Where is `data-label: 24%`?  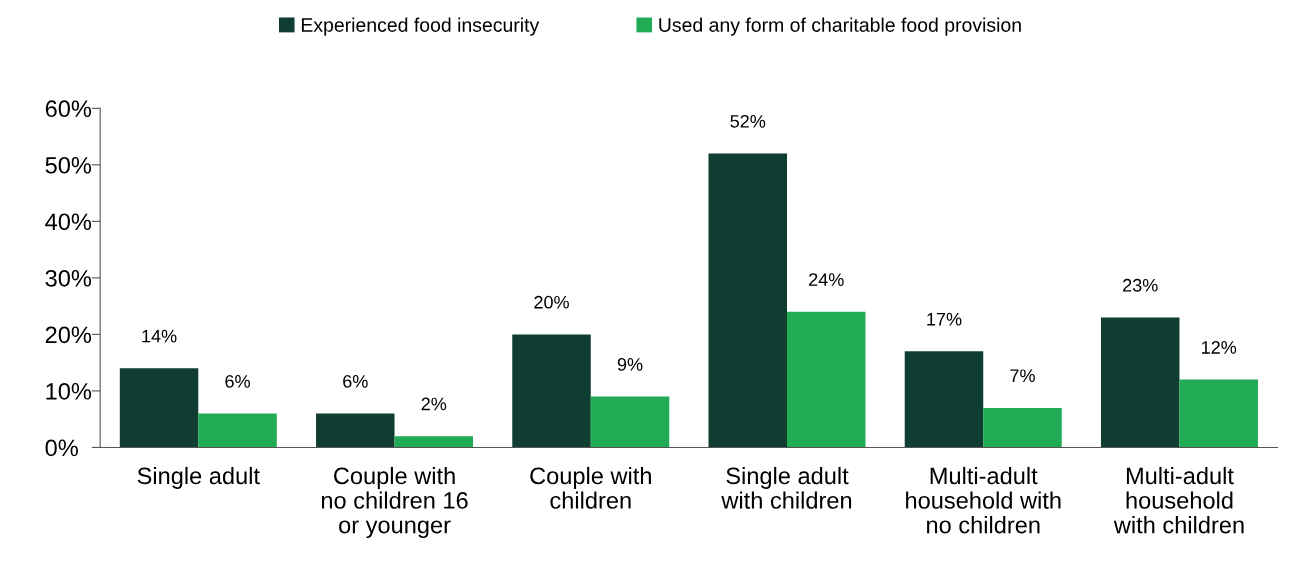
data-label: 24% is located at coordinates (826, 279).